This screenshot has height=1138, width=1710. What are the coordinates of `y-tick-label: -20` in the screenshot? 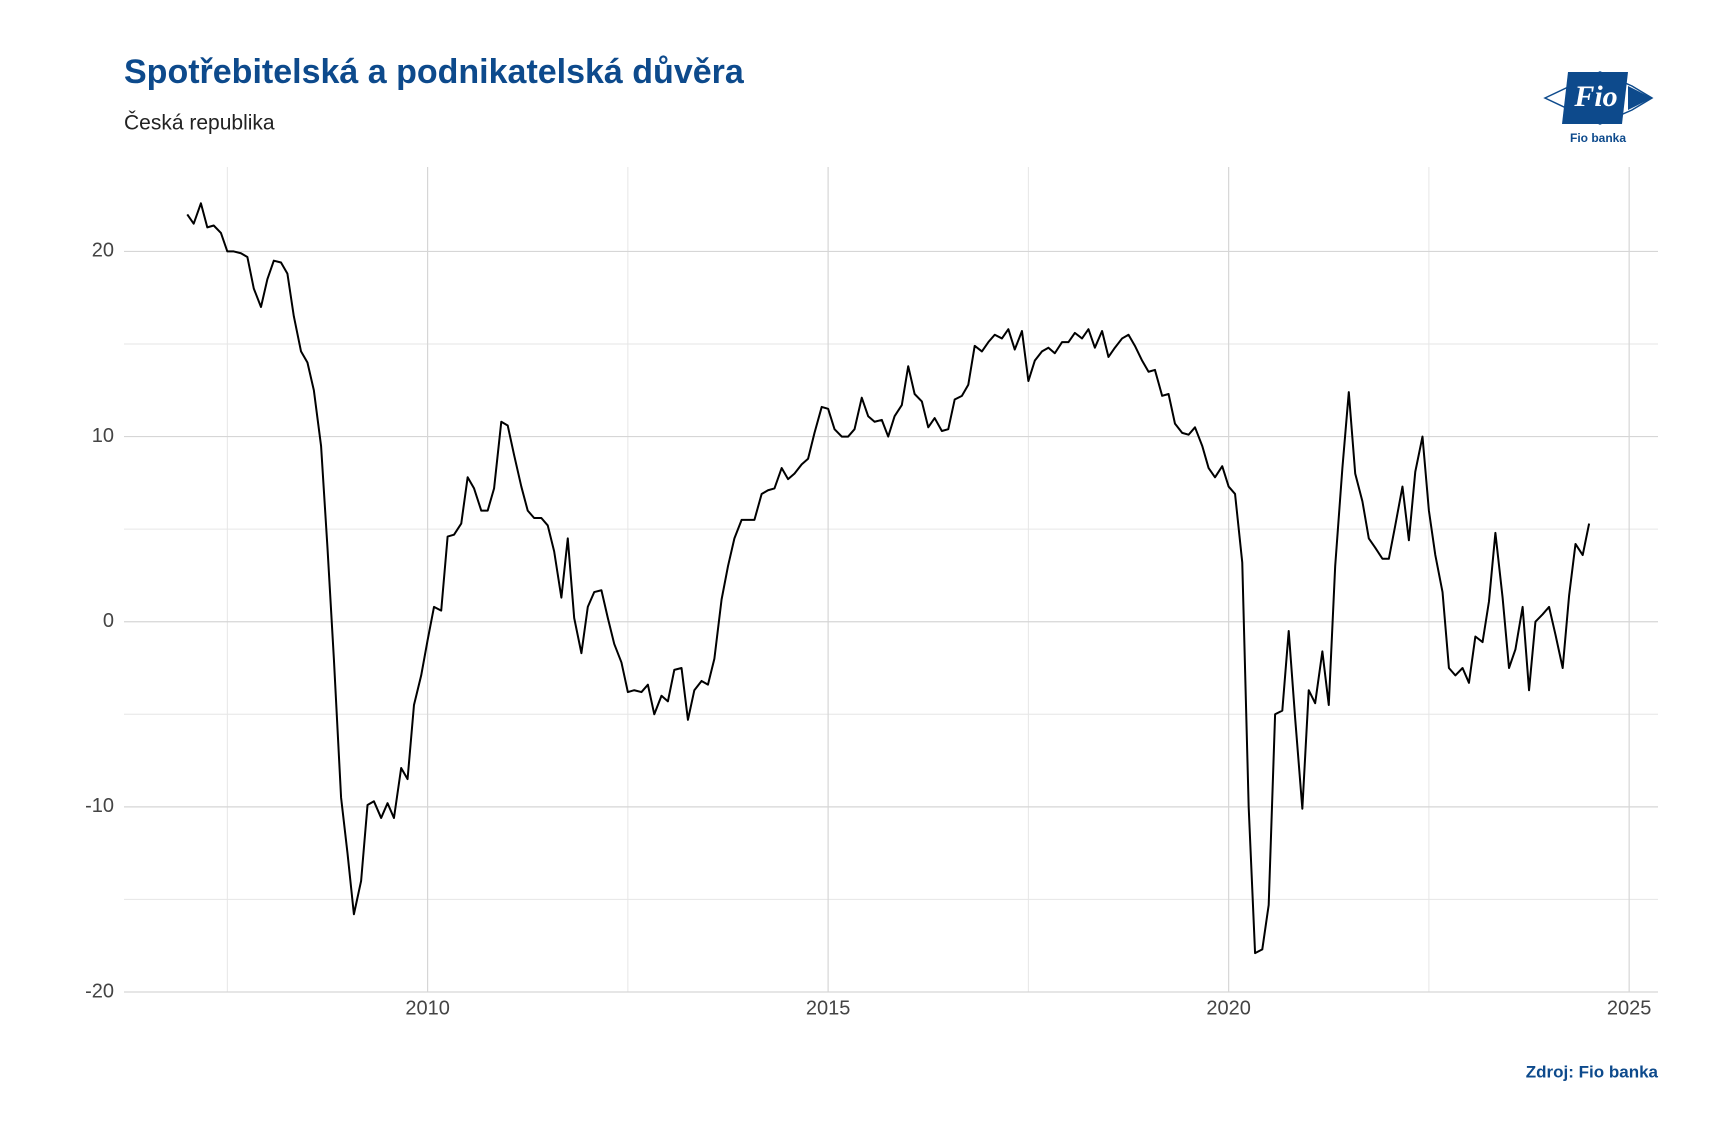 It's located at (99, 991).